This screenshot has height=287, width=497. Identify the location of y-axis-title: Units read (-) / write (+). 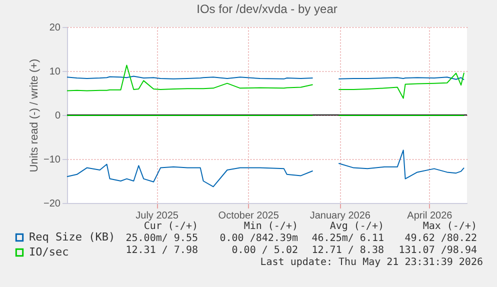
(34, 115).